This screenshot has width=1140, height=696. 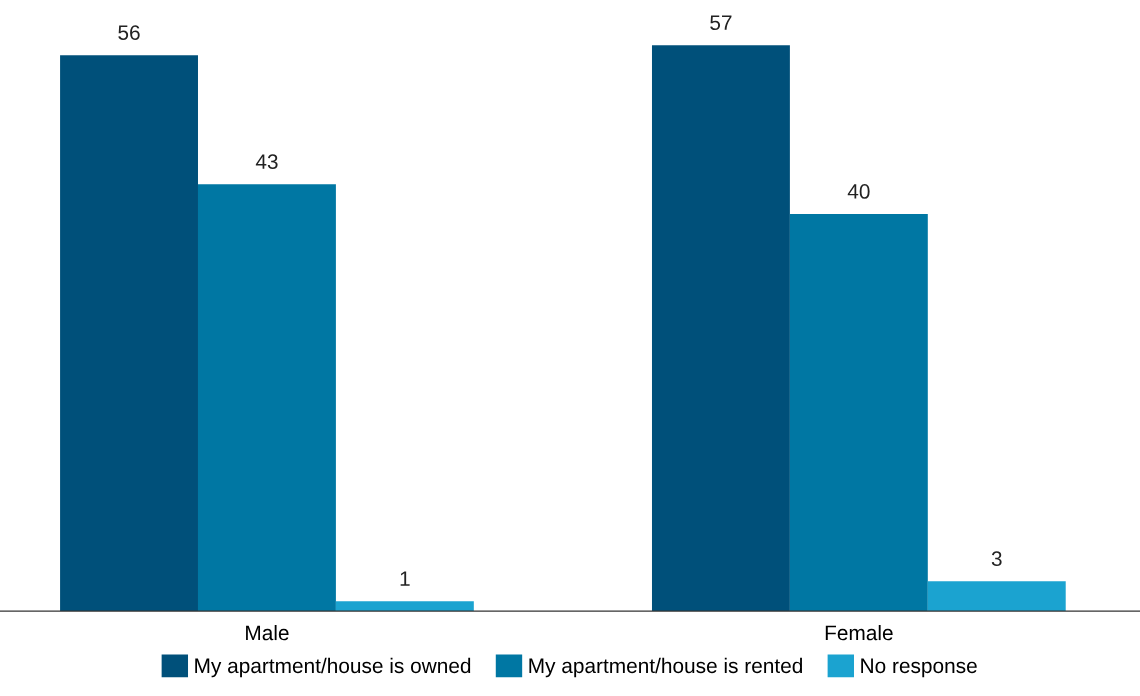 I want to click on legend-label: My apartment/house is owned, so click(x=333, y=667).